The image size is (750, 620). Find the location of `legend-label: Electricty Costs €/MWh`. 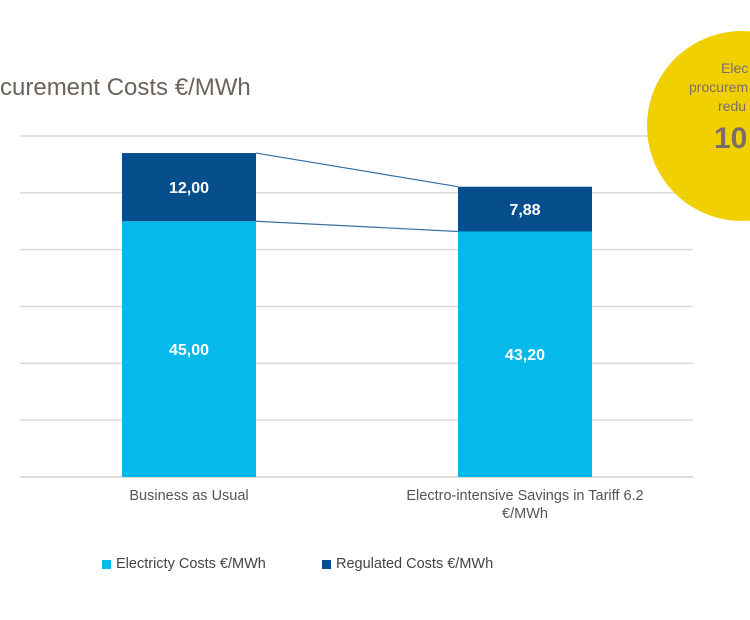

legend-label: Electricty Costs €/MWh is located at coordinates (191, 564).